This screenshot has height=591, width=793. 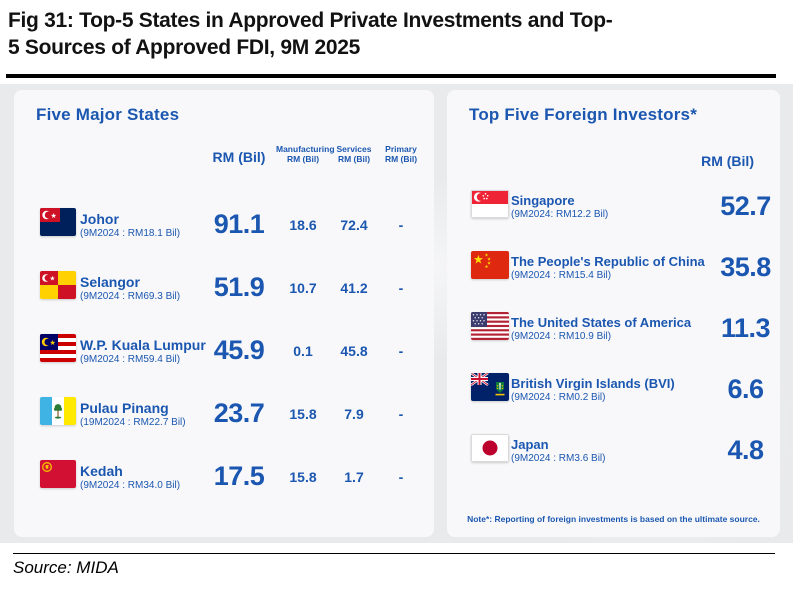 I want to click on state-total-value: 51.9, so click(x=239, y=287).